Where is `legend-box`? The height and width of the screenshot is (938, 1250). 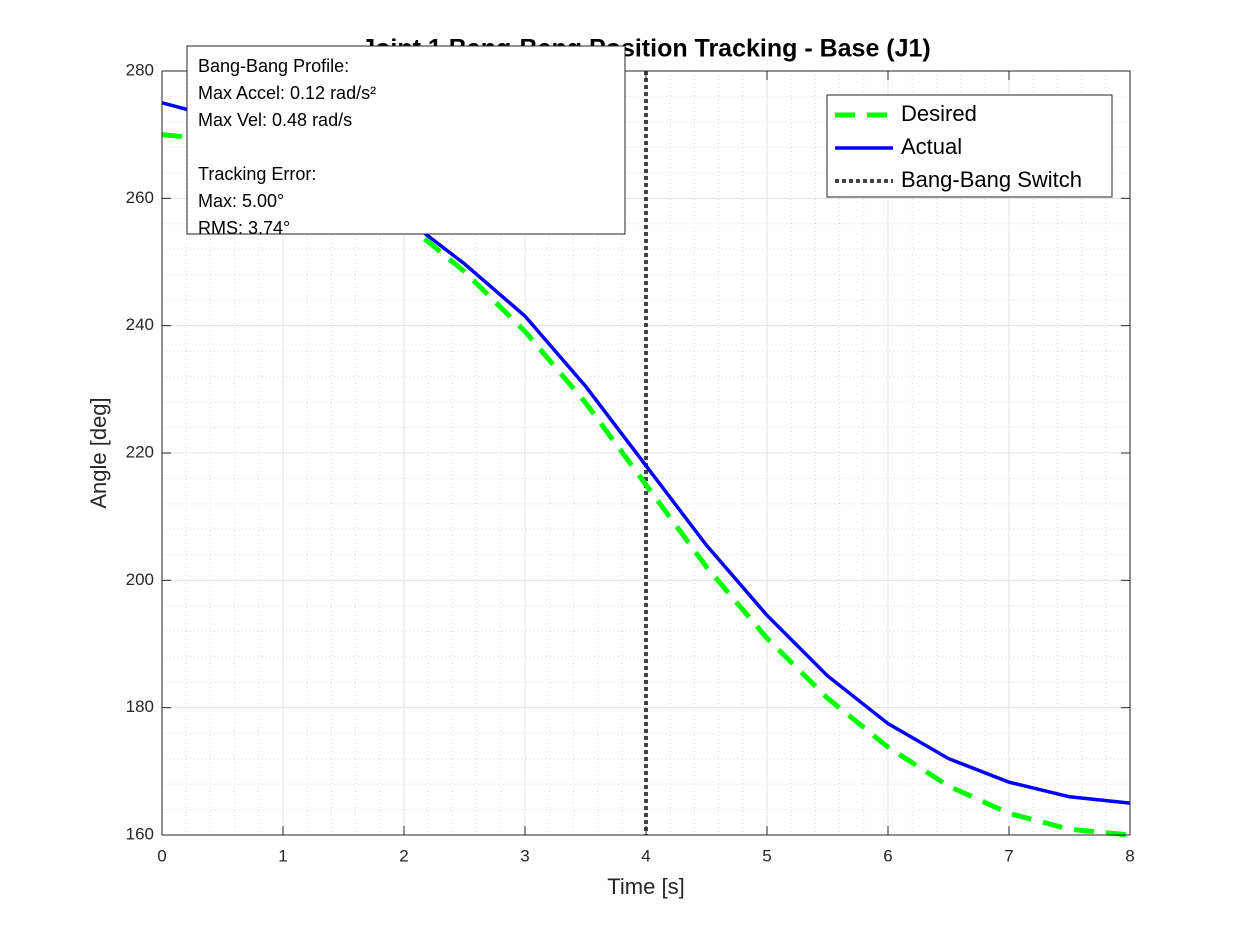
legend-box is located at coordinates (969, 146).